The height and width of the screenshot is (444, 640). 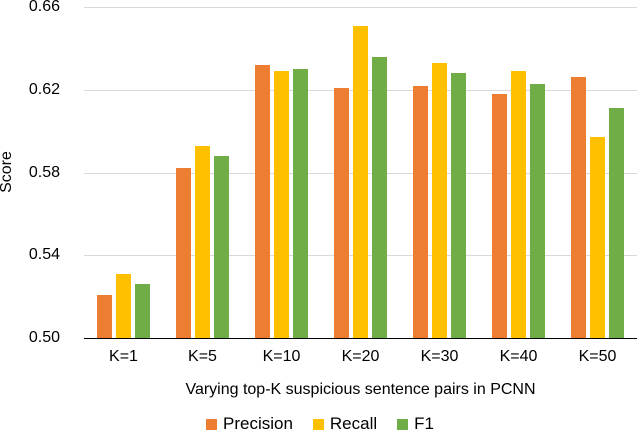 What do you see at coordinates (183, 253) in the screenshot?
I see `bar-precision-k=5` at bounding box center [183, 253].